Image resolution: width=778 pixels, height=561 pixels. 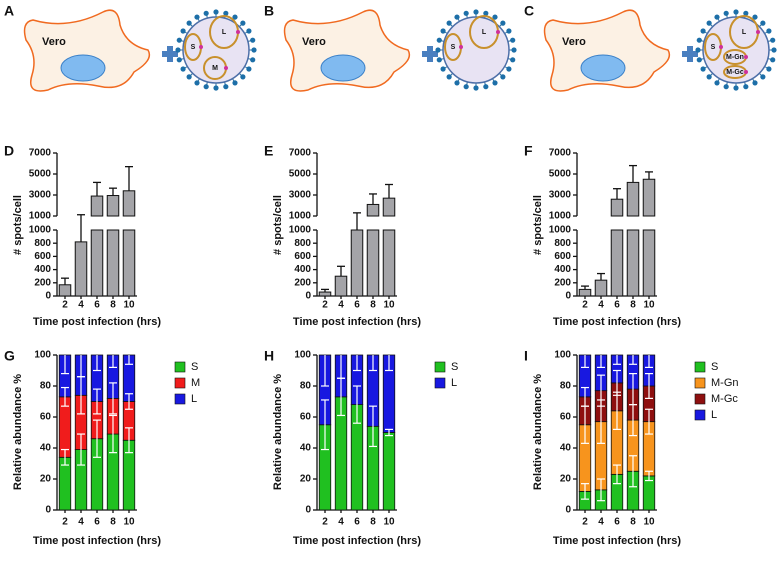 What do you see at coordinates (216, 50) in the screenshot?
I see `virion` at bounding box center [216, 50].